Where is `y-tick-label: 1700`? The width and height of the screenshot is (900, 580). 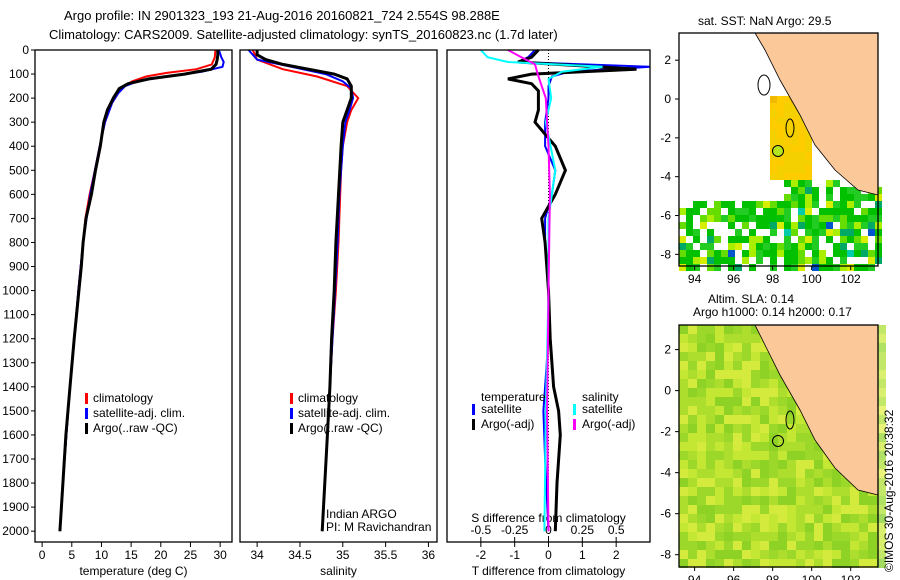
y-tick-label: 1700 is located at coordinates (15, 459).